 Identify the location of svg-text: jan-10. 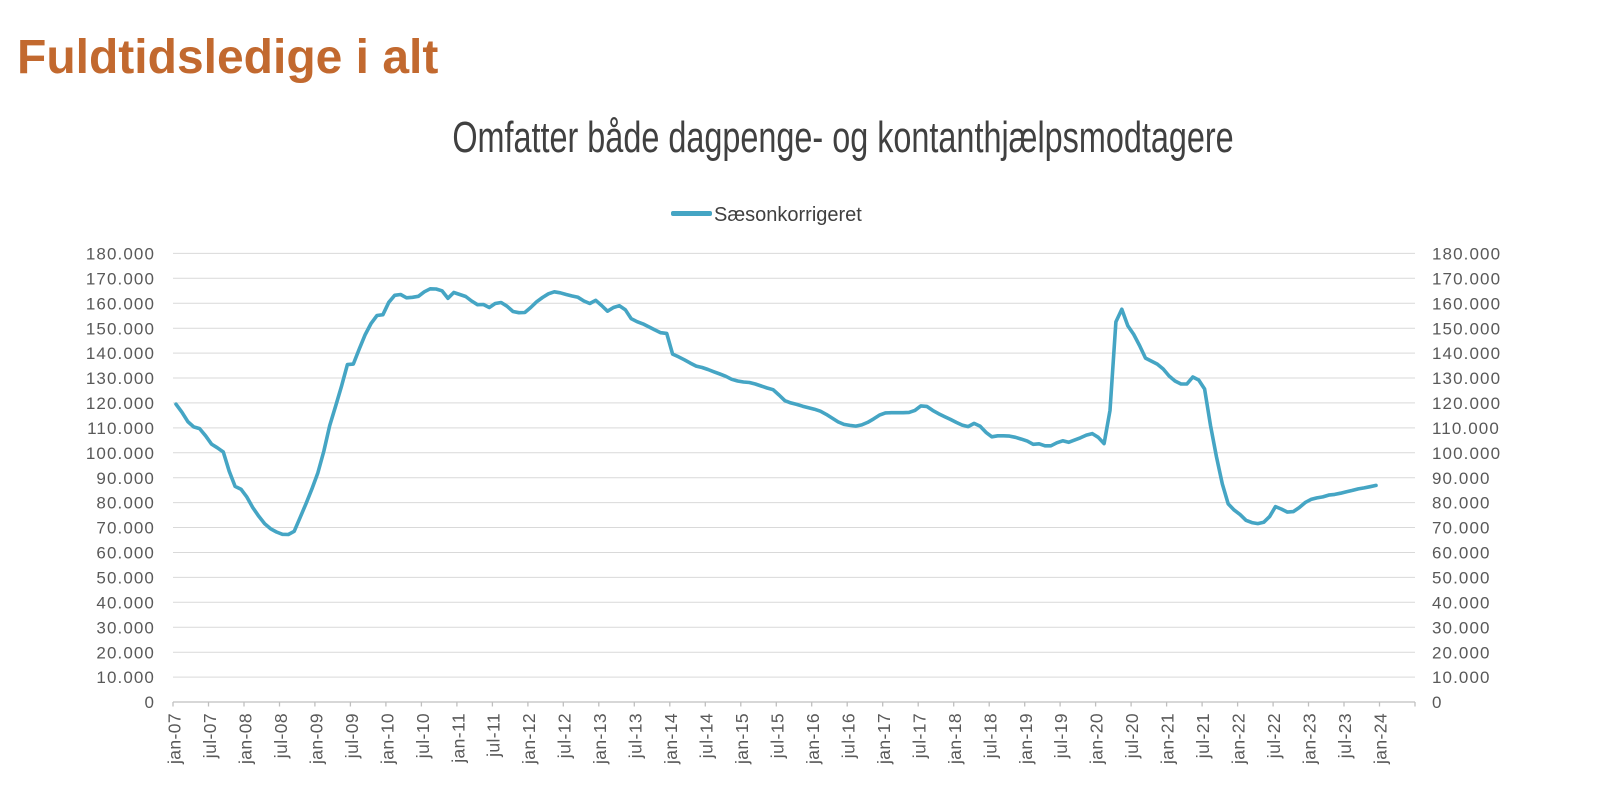
(387, 739).